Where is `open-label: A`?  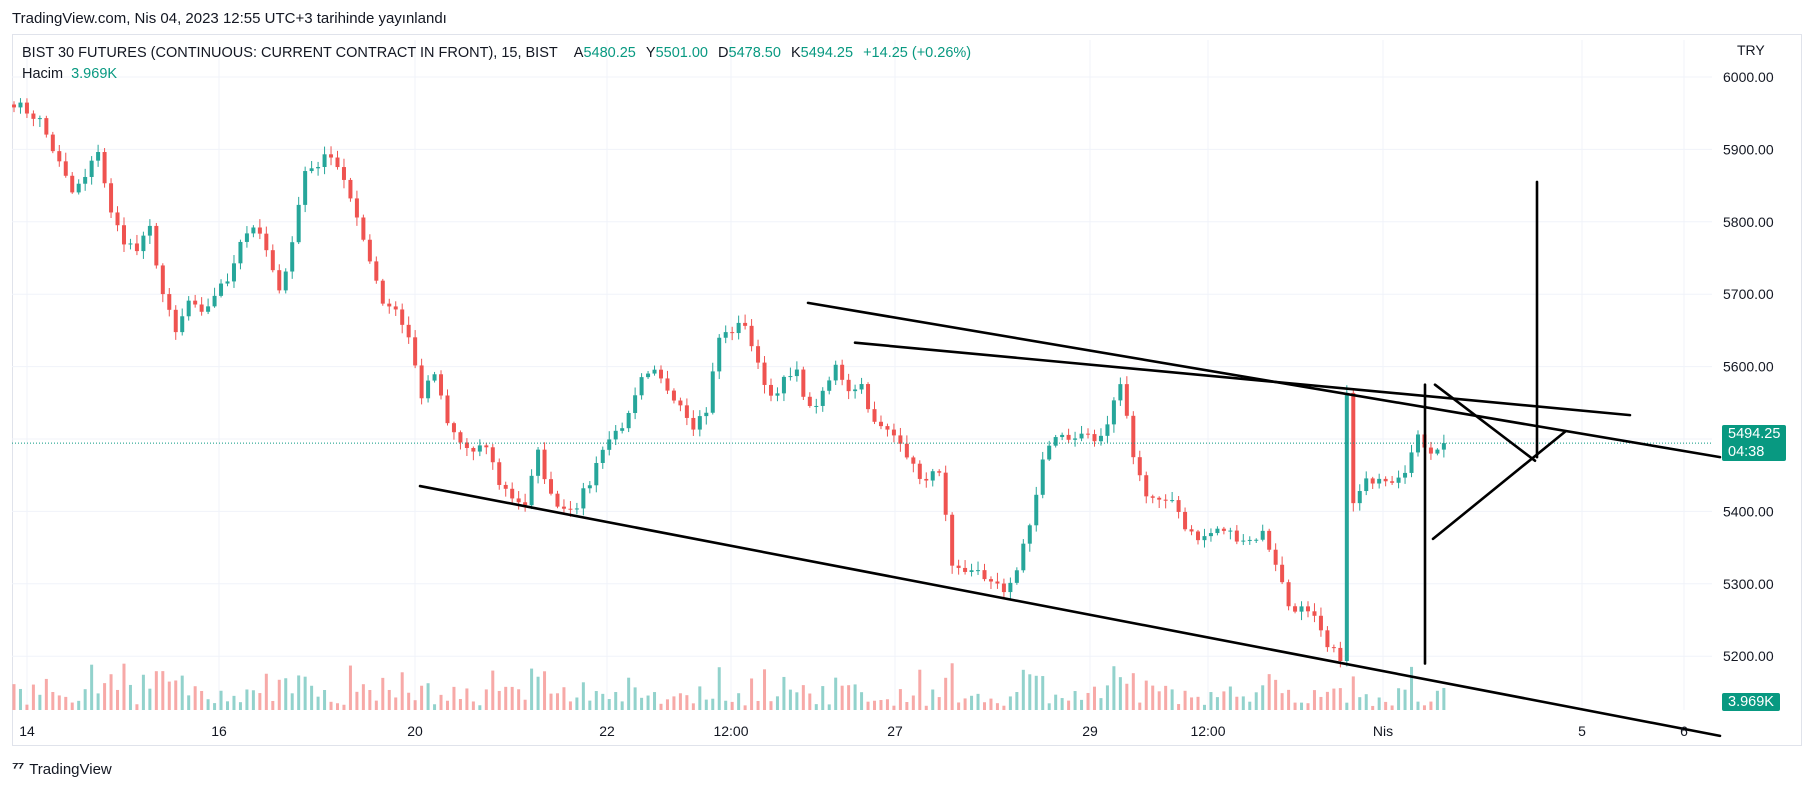 open-label: A is located at coordinates (578, 53).